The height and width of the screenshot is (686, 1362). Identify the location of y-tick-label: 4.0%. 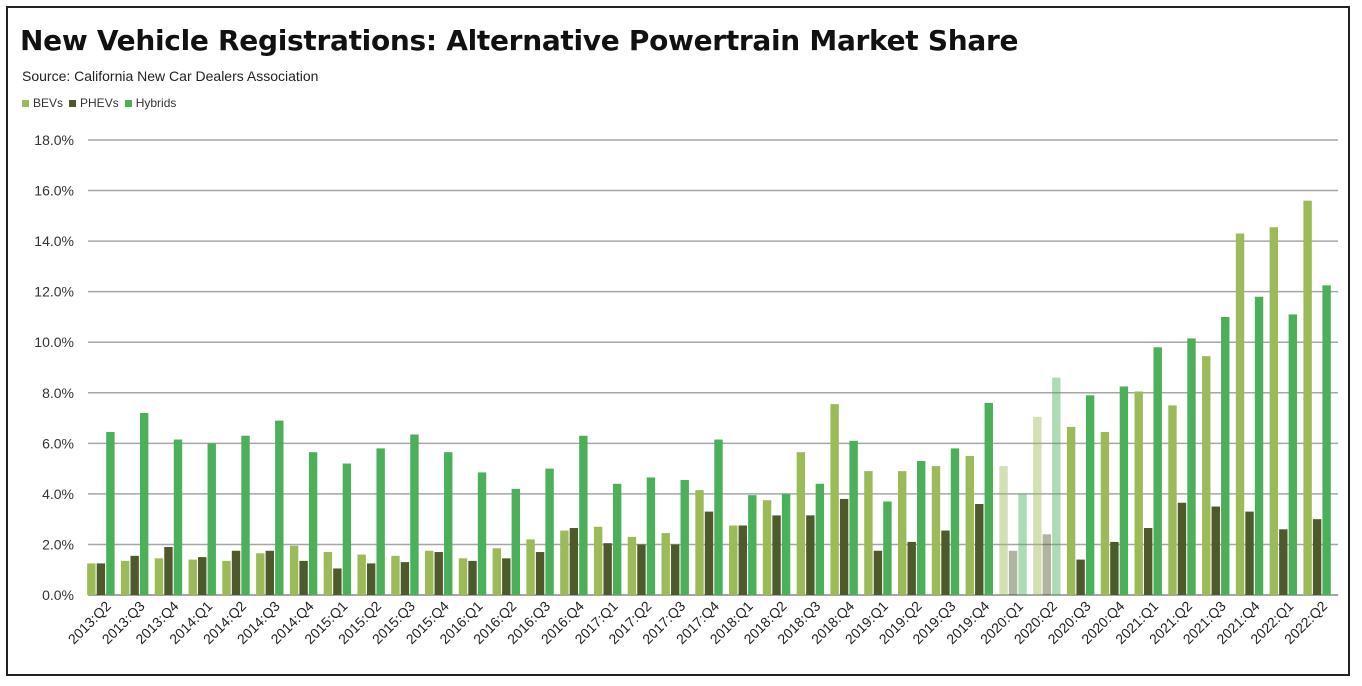
(58, 494).